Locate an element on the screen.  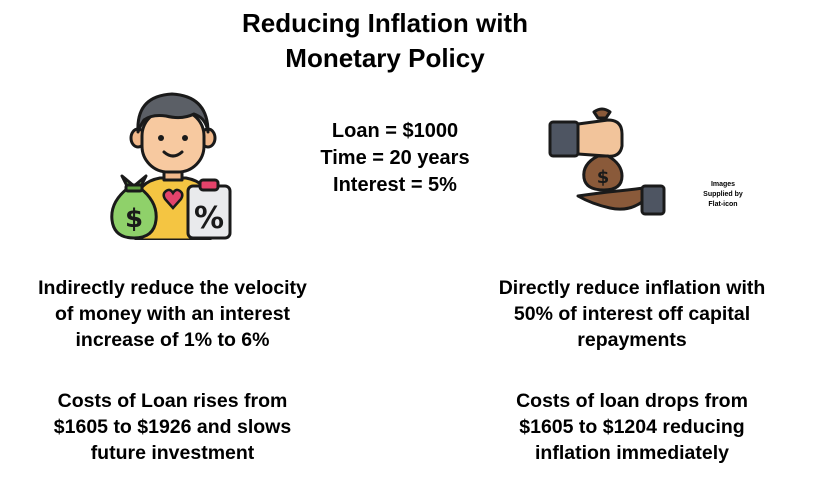
left-point2-line1: Costs of Loan rises from is located at coordinates (172, 401).